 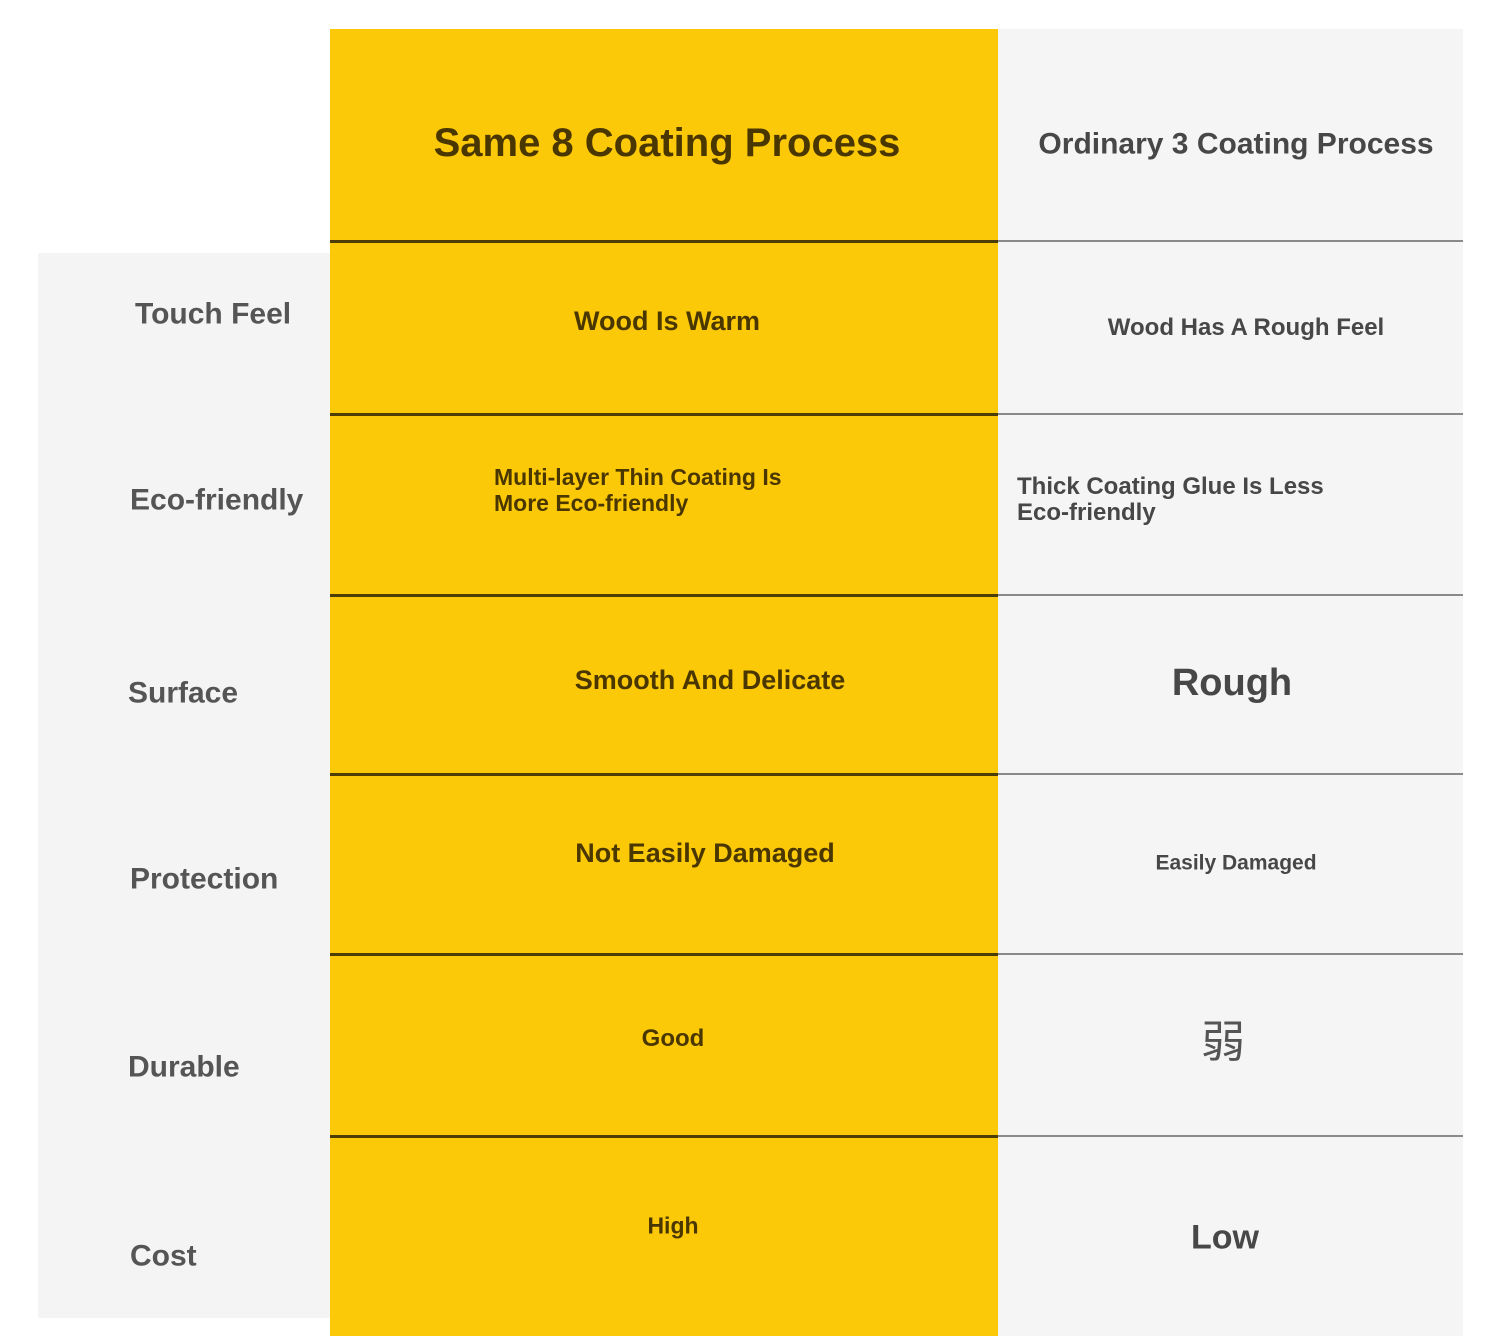 I want to click on cell-line: Multi-layer Thin Coating Is, so click(x=638, y=477).